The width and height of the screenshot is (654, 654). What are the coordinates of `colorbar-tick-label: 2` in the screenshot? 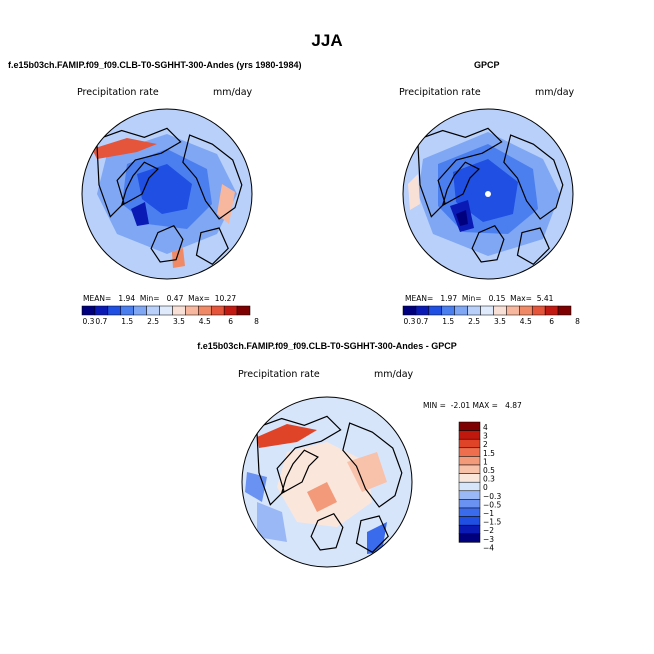 It's located at (485, 444).